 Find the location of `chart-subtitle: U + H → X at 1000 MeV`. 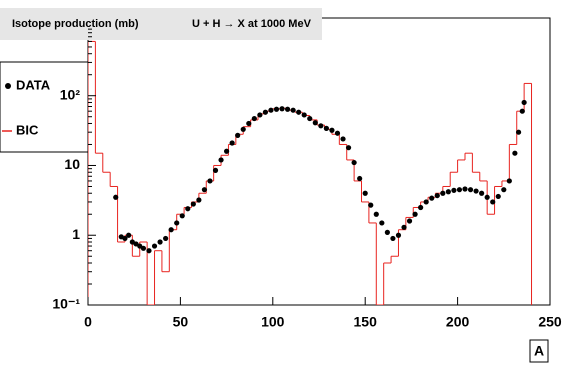

chart-subtitle: U + H → X at 1000 MeV is located at coordinates (252, 24).